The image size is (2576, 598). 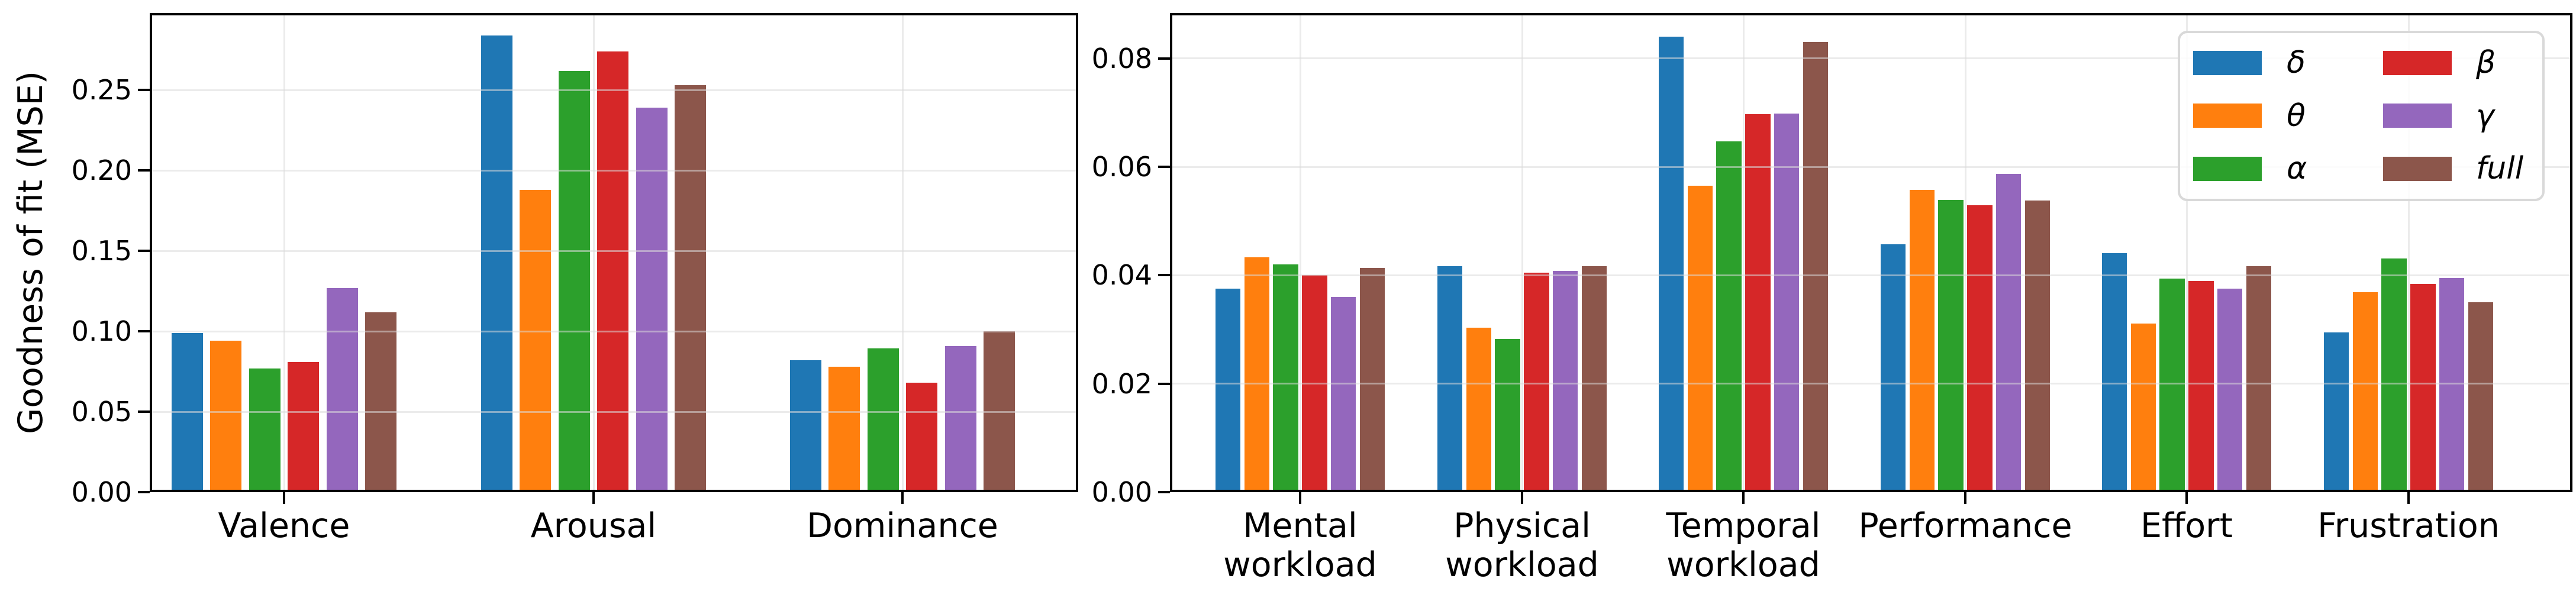 I want to click on legend: δ θ α β γ full, so click(x=2361, y=116).